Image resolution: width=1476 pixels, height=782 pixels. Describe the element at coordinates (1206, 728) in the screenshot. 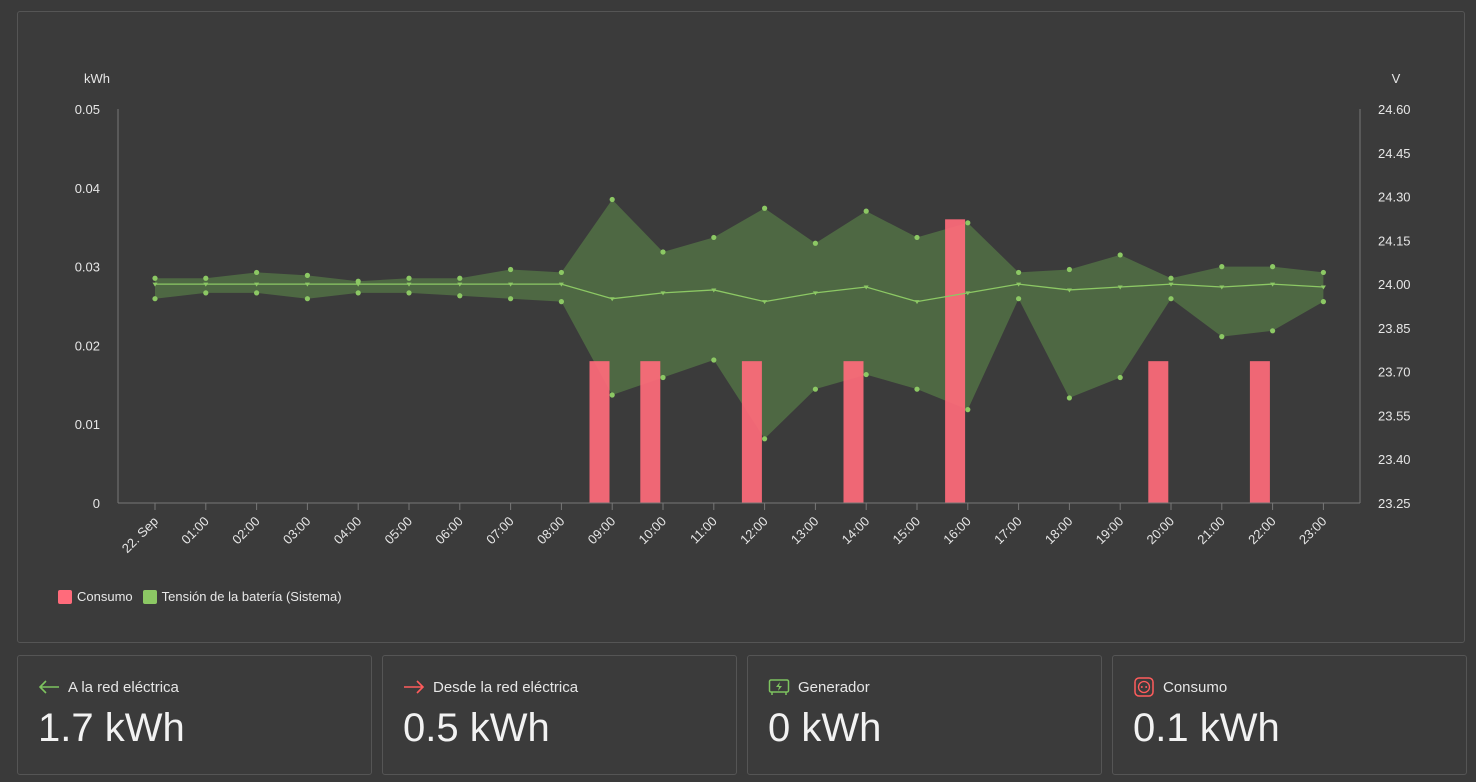

I see `card-value: 0.1 kWh` at that location.